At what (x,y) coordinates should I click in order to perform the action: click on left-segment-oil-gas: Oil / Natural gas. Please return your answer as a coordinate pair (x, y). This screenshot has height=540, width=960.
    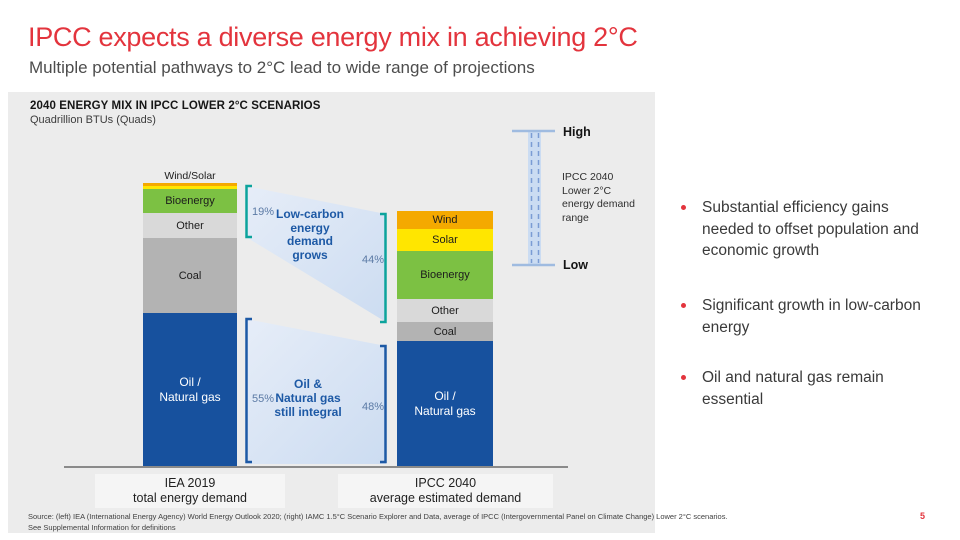
    Looking at the image, I should click on (190, 389).